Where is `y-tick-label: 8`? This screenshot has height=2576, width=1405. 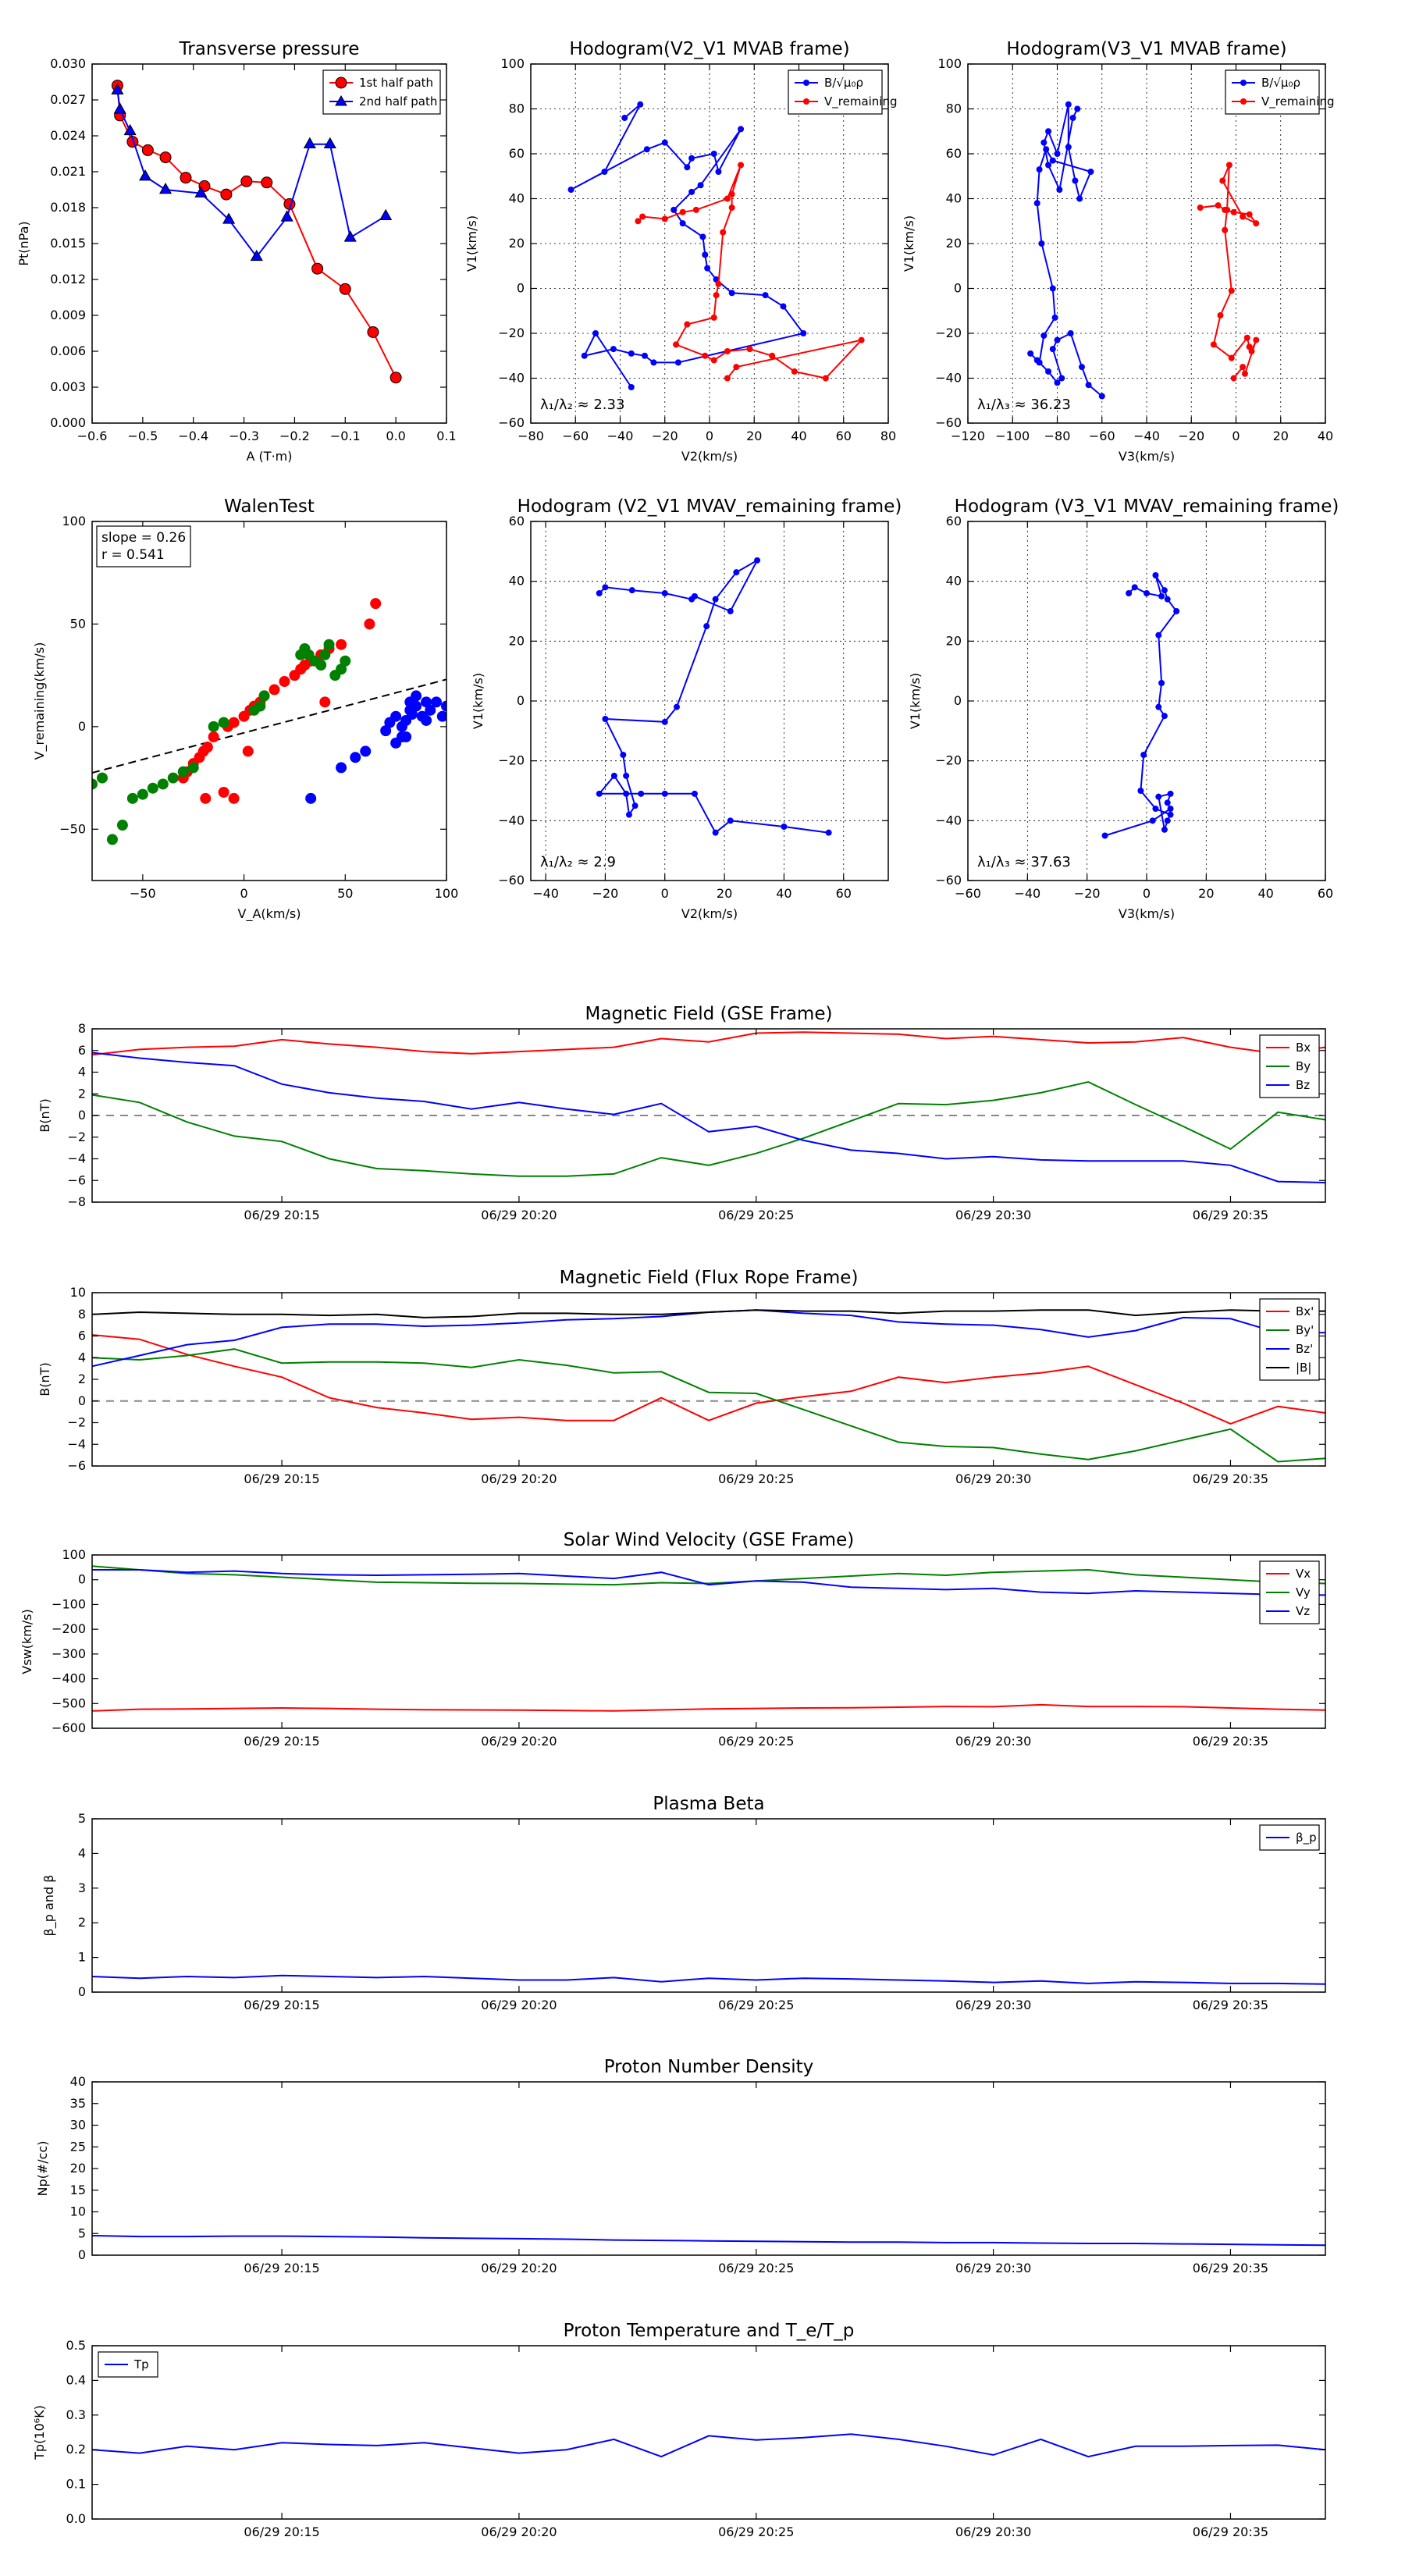 y-tick-label: 8 is located at coordinates (82, 1314).